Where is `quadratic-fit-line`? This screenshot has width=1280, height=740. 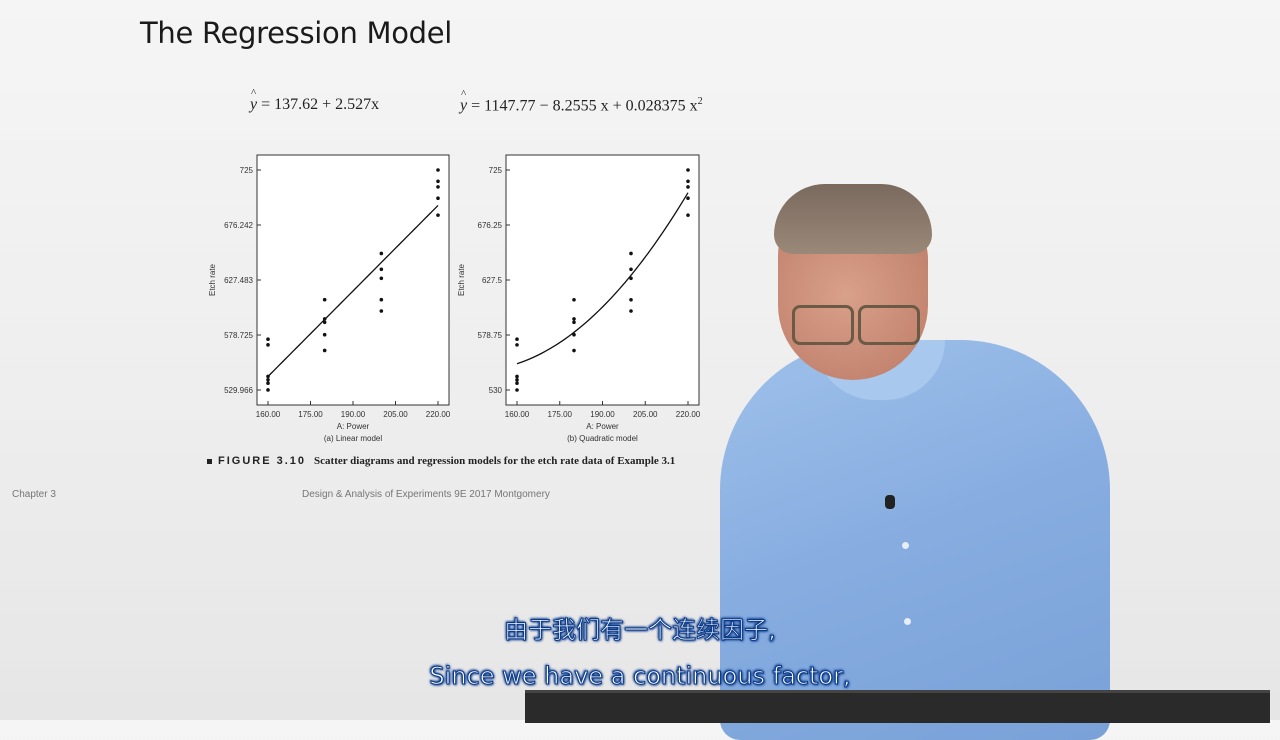 quadratic-fit-line is located at coordinates (602, 278).